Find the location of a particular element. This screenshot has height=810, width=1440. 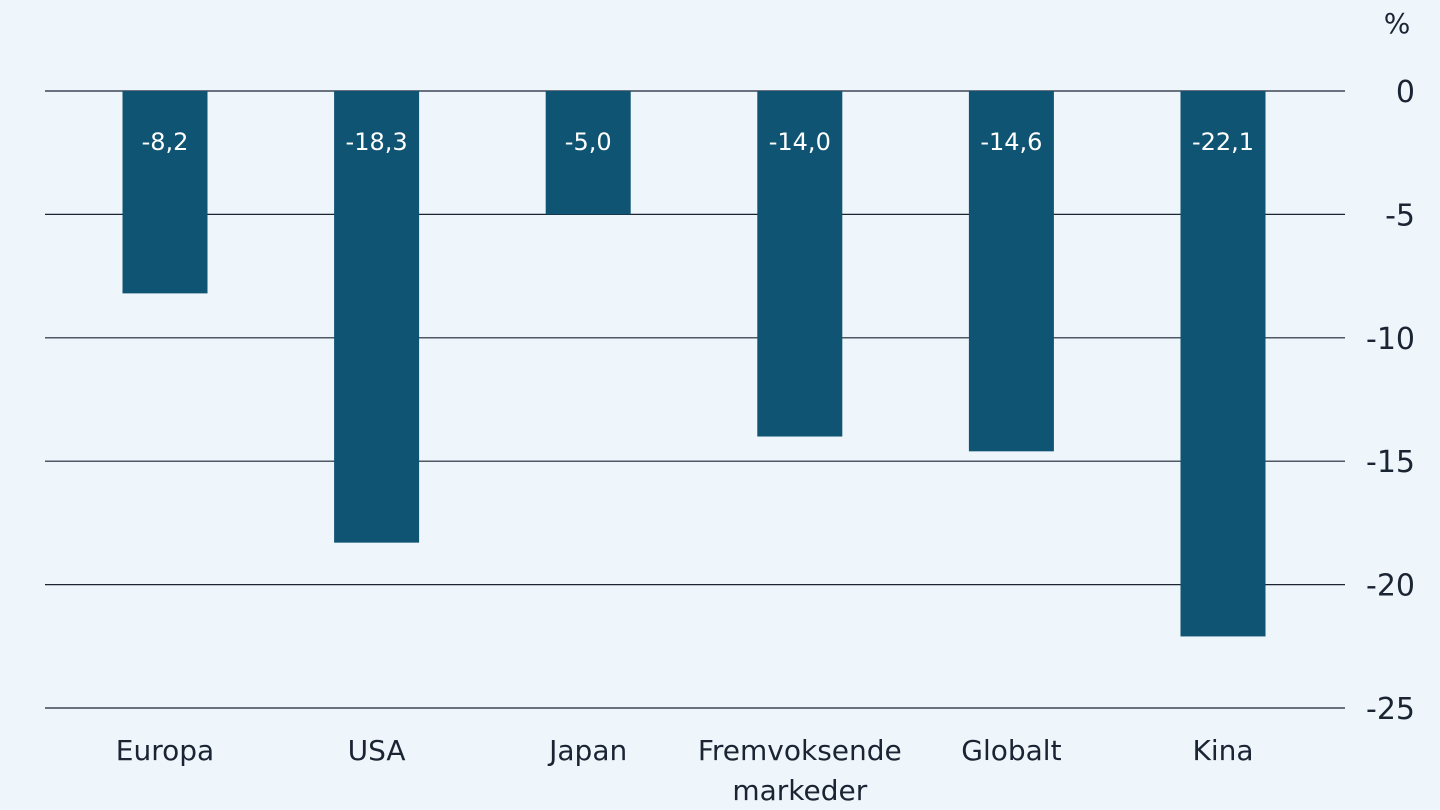

x-category-label: Fremvoksende markeder is located at coordinates (800, 770).